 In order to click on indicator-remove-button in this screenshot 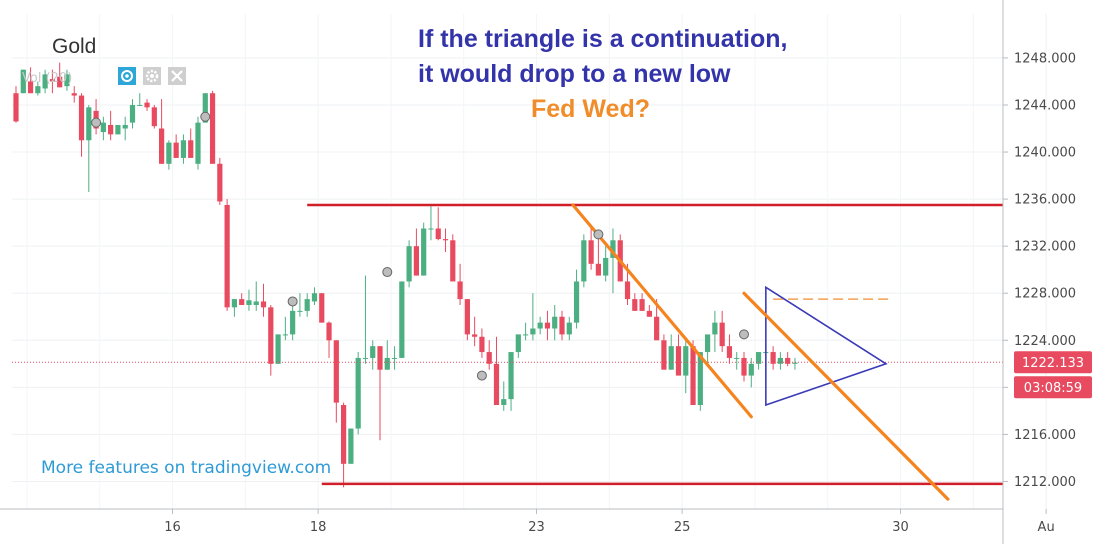, I will do `click(177, 76)`.